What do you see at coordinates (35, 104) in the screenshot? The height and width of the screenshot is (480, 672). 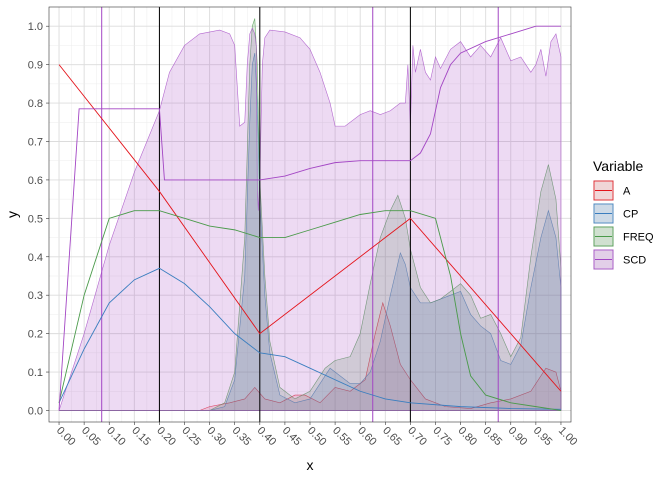 I see `y-tick-label: 0.8` at bounding box center [35, 104].